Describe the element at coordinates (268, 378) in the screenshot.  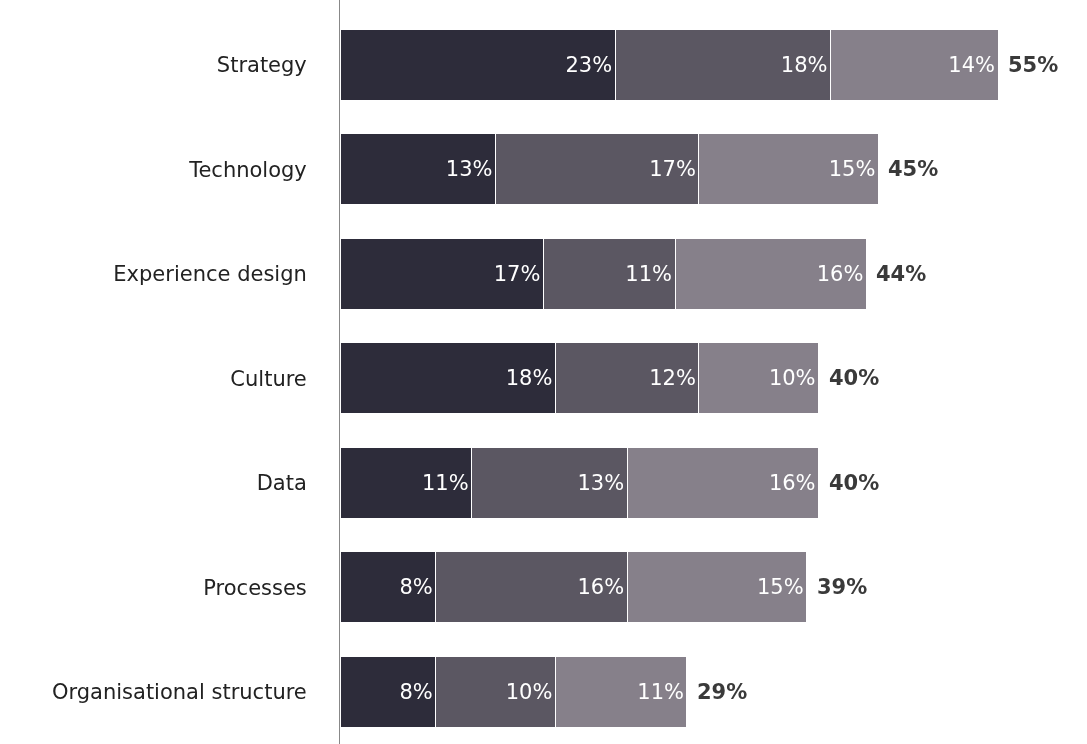
I see `y-tick-label: Culture` at that location.